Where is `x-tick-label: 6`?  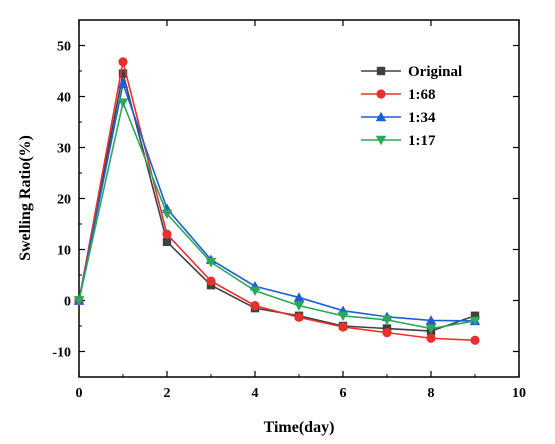
x-tick-label: 6 is located at coordinates (343, 393).